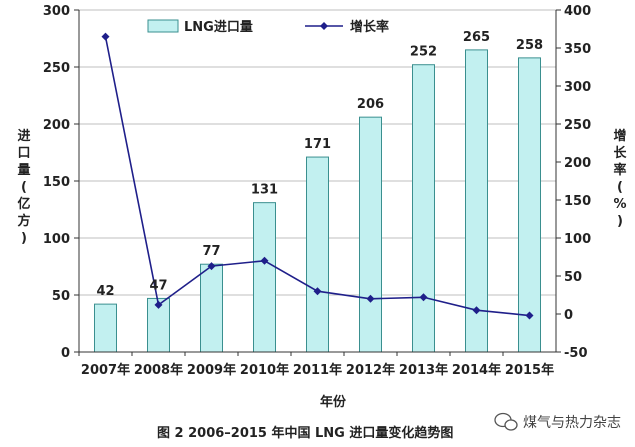 The height and width of the screenshot is (447, 635). What do you see at coordinates (529, 45) in the screenshot?
I see `data-label: 258` at bounding box center [529, 45].